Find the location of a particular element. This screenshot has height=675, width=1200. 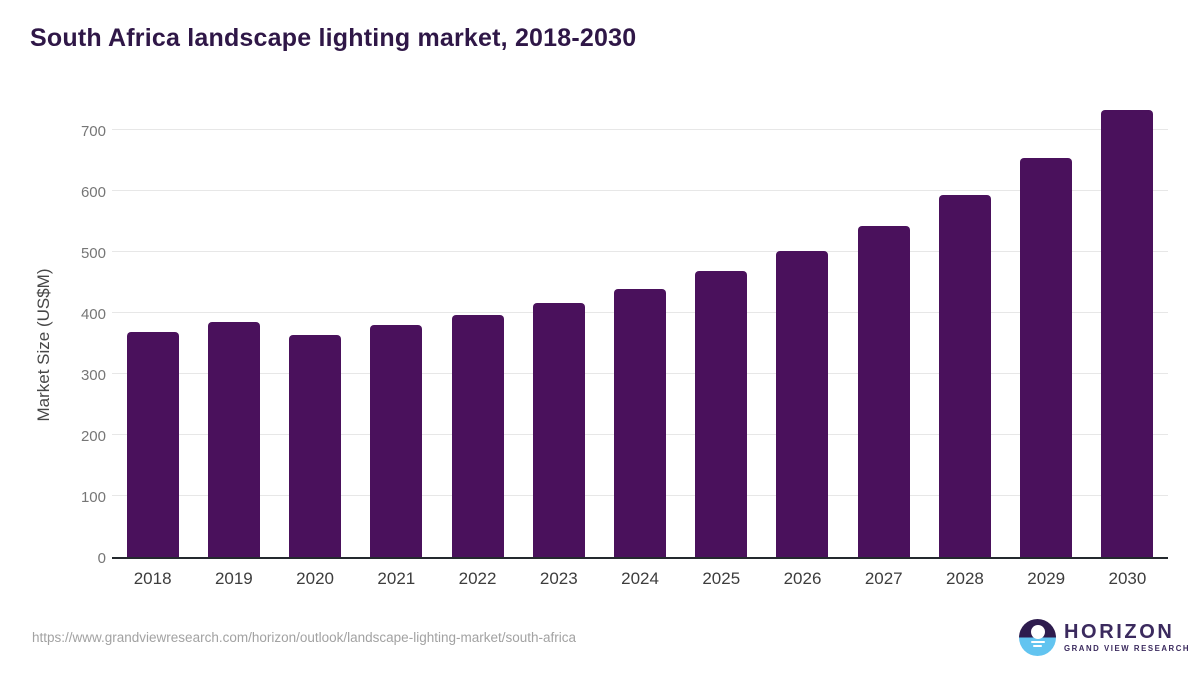

bar-slot-2029 is located at coordinates (1046, 343).